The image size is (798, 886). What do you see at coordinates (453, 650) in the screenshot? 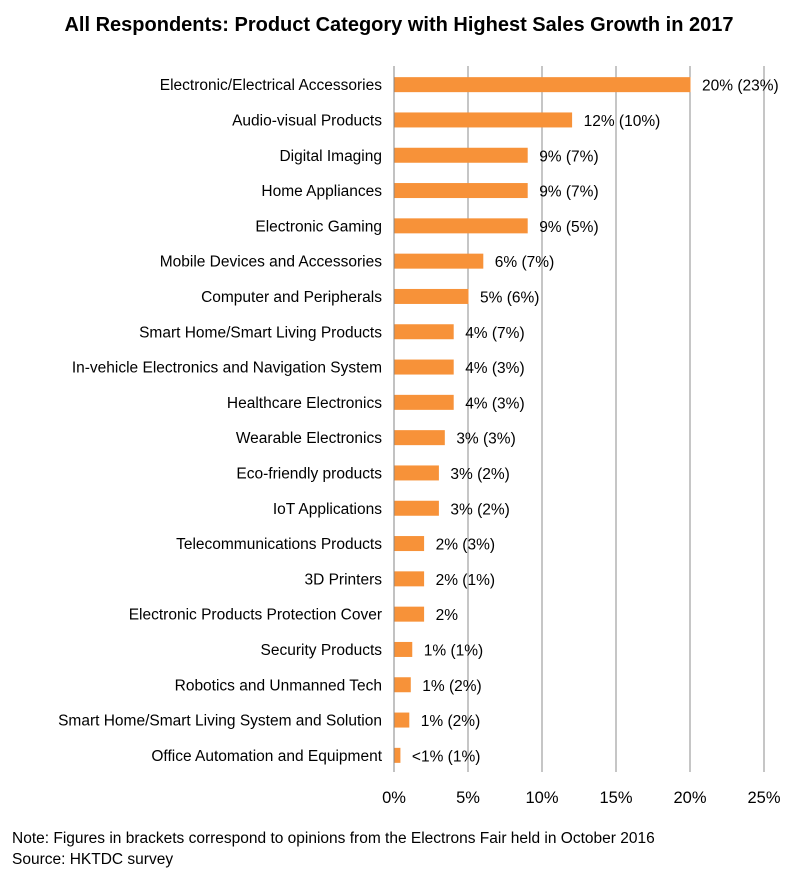
I see `data-label: 1% (1%)` at bounding box center [453, 650].